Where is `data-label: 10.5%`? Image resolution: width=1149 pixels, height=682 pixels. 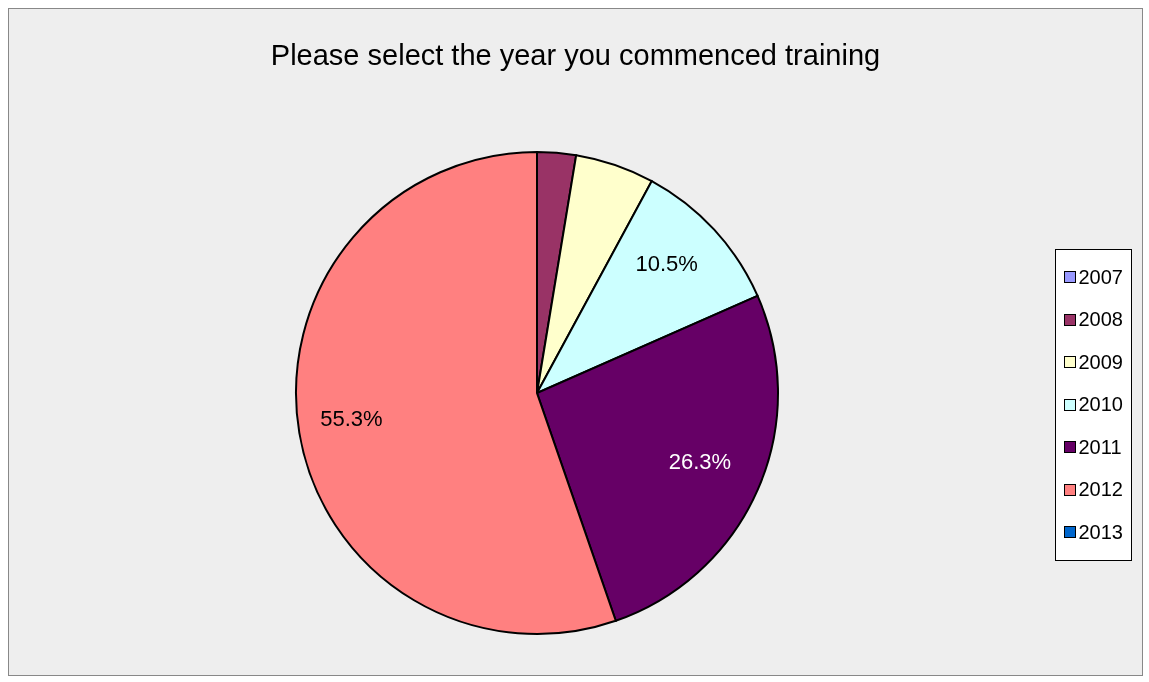 data-label: 10.5% is located at coordinates (666, 264).